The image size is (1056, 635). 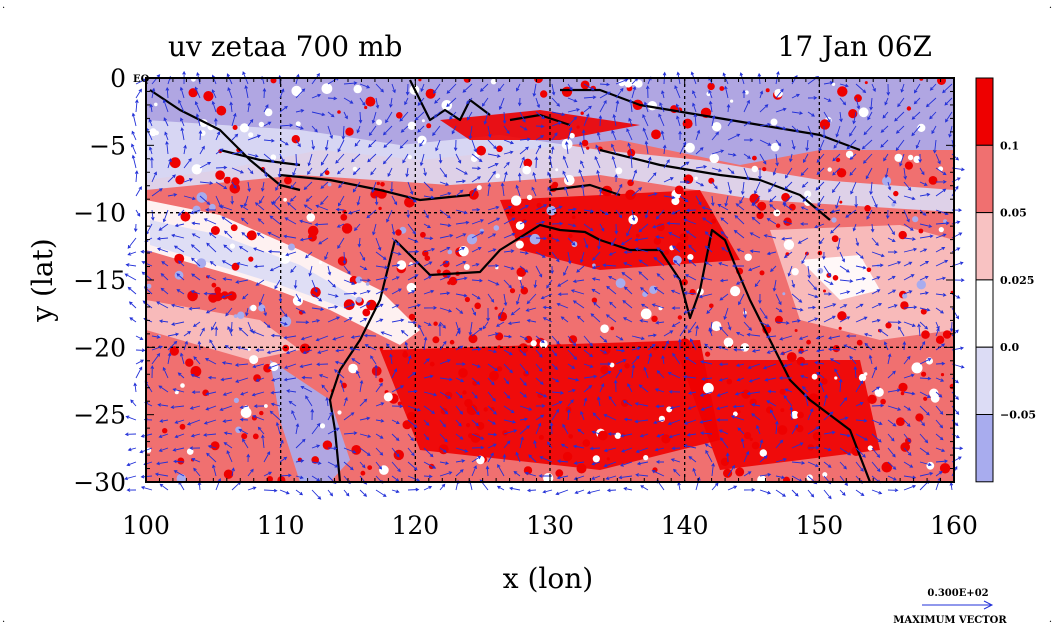 I want to click on colorbar-swatch, so click(x=984, y=381).